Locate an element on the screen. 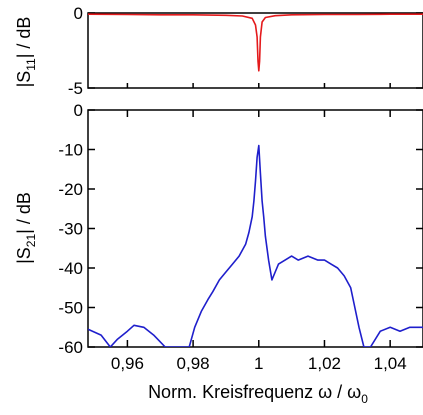 This screenshot has width=423, height=415. s21-xtick-label: 0,98 is located at coordinates (193, 363).